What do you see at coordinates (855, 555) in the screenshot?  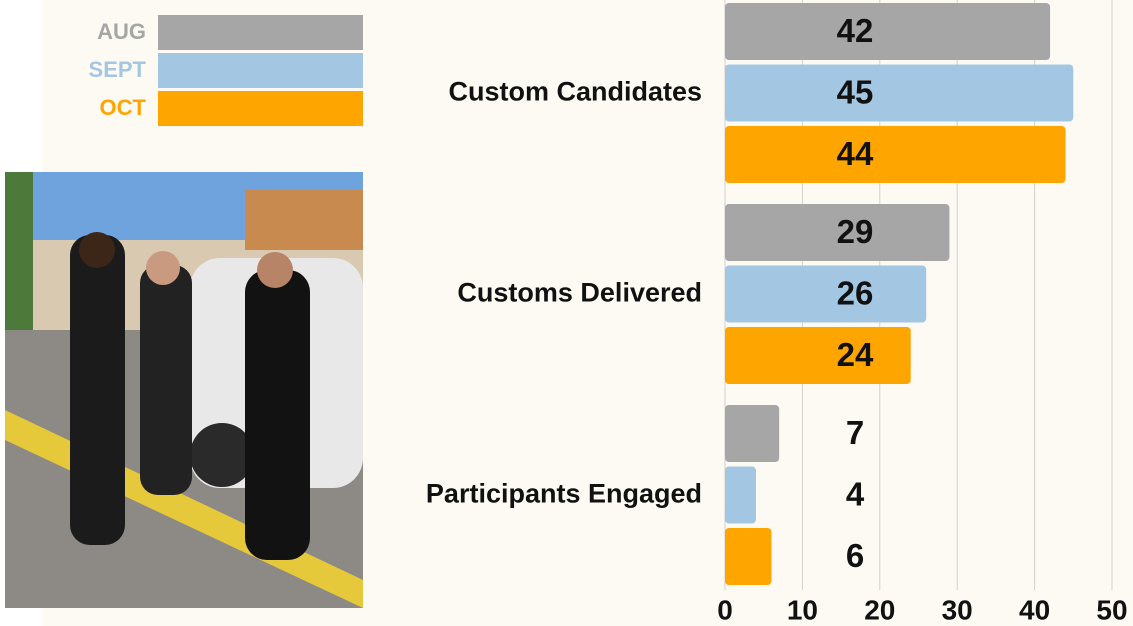 I see `value-label: 6` at bounding box center [855, 555].